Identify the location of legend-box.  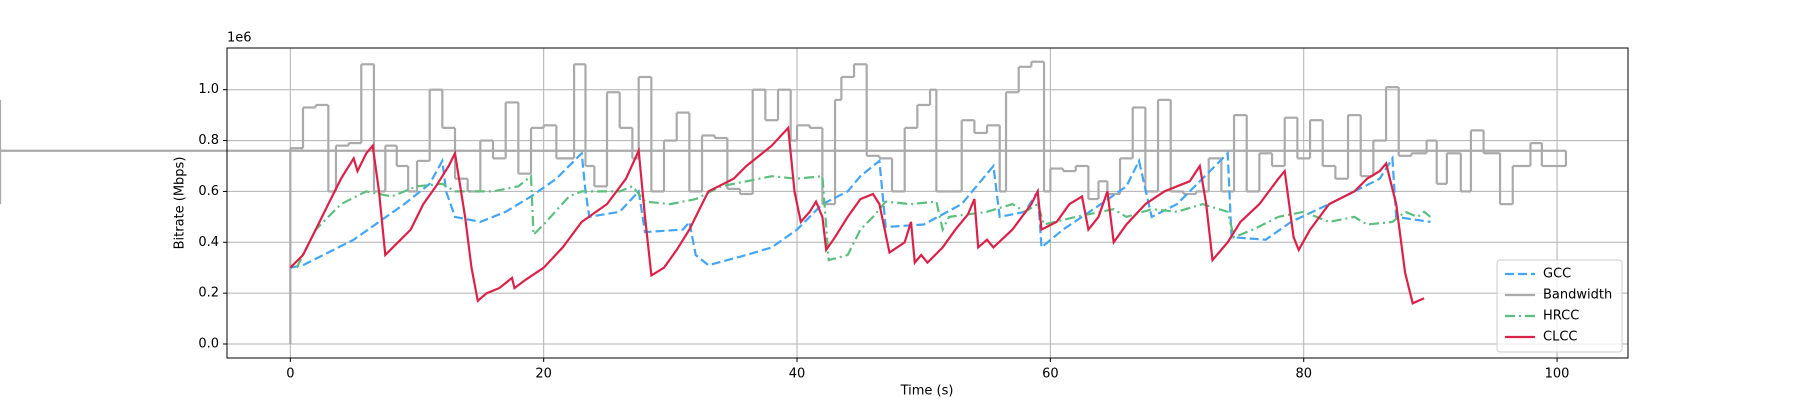
(1559, 306).